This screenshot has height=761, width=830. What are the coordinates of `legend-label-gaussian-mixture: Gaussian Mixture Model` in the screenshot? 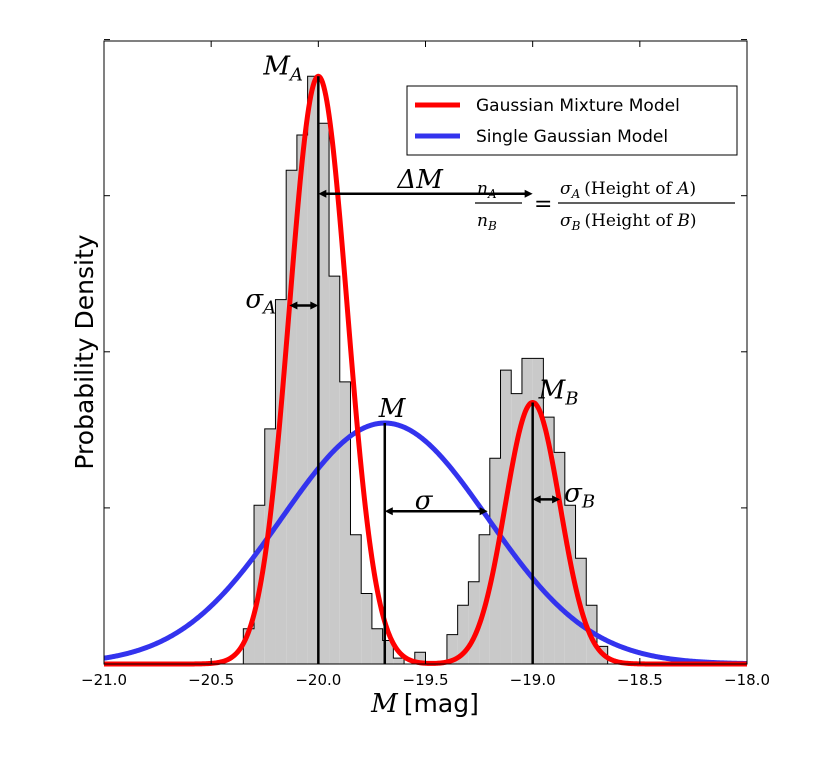 It's located at (578, 106).